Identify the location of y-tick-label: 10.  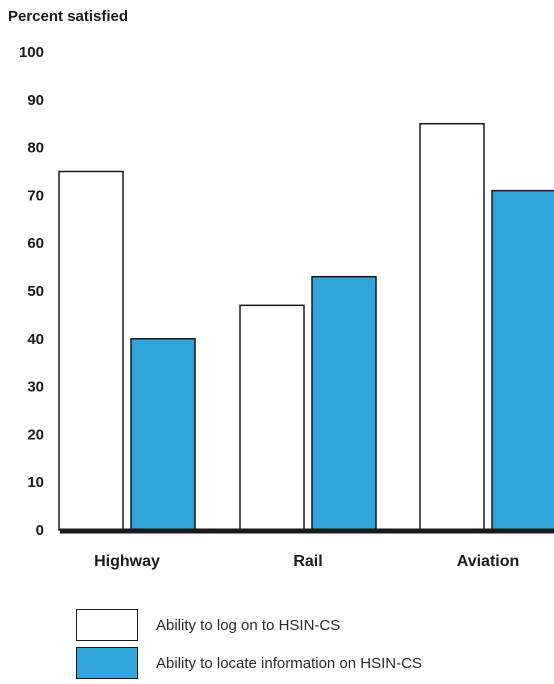
(35, 482).